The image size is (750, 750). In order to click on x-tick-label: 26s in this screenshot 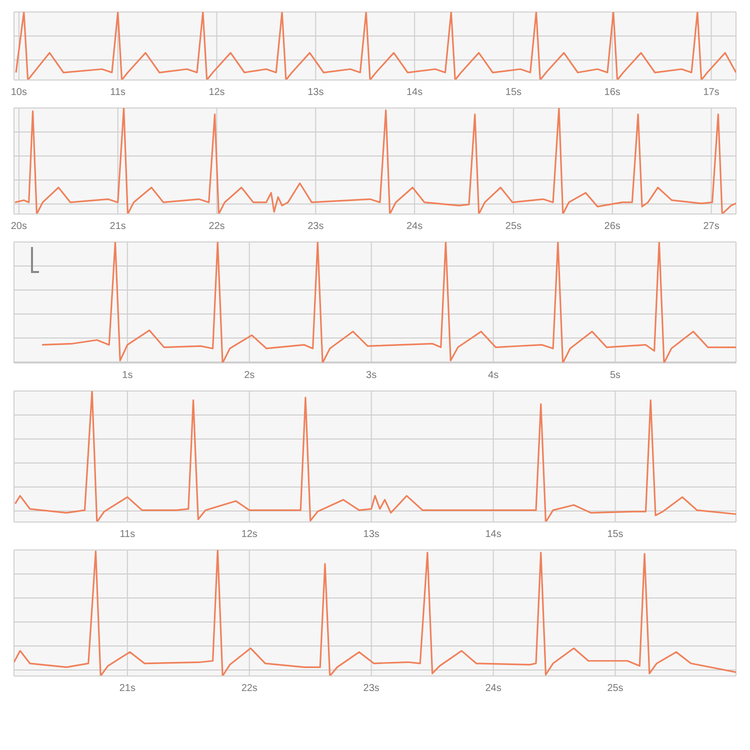, I will do `click(612, 226)`.